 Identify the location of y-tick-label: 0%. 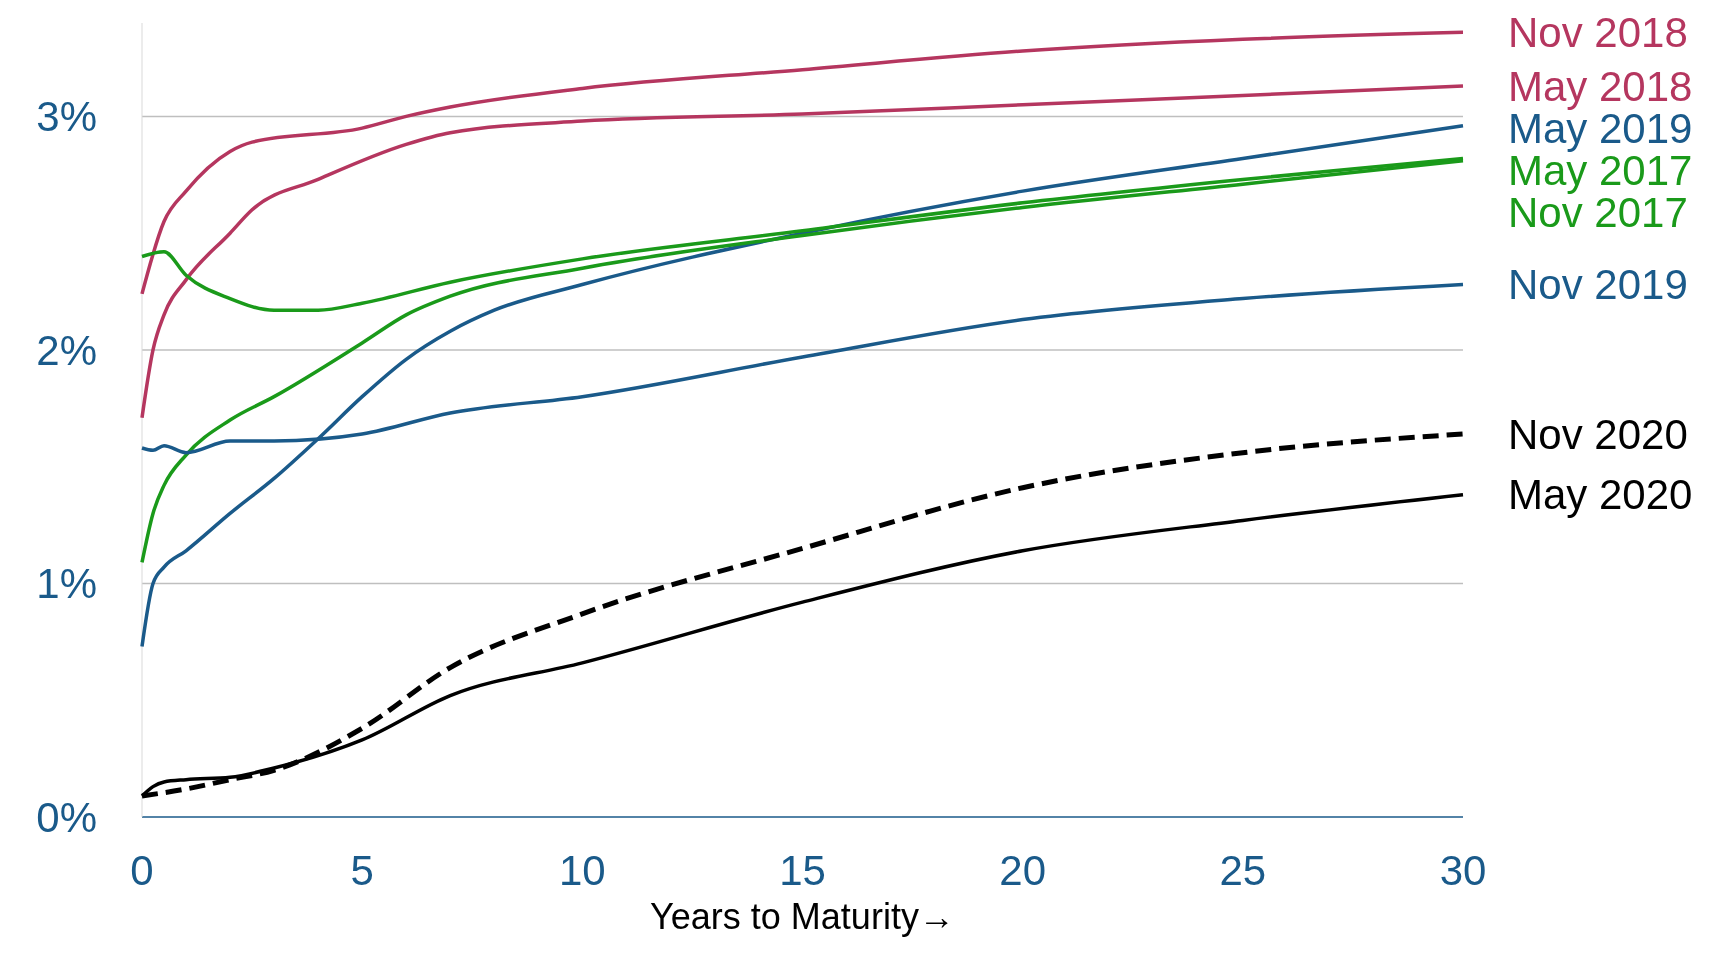
(66, 817).